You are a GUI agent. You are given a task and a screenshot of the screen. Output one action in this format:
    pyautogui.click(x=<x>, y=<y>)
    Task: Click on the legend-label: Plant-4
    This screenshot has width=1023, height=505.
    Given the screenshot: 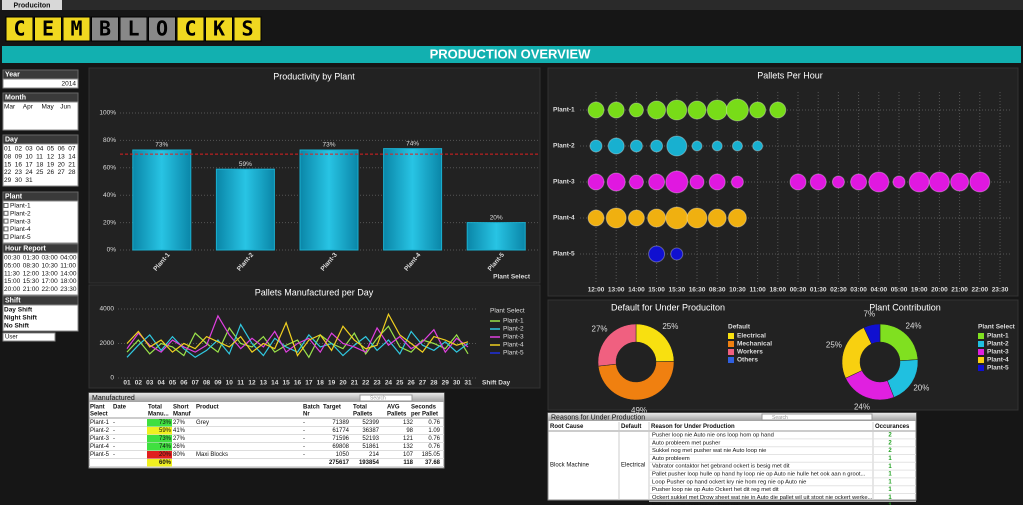 What is the action you would take?
    pyautogui.click(x=513, y=345)
    